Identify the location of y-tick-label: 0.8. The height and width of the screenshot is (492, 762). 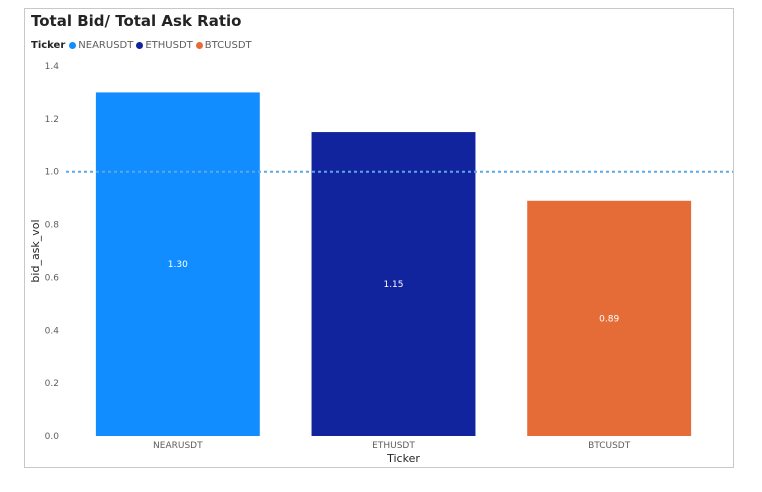
(52, 226).